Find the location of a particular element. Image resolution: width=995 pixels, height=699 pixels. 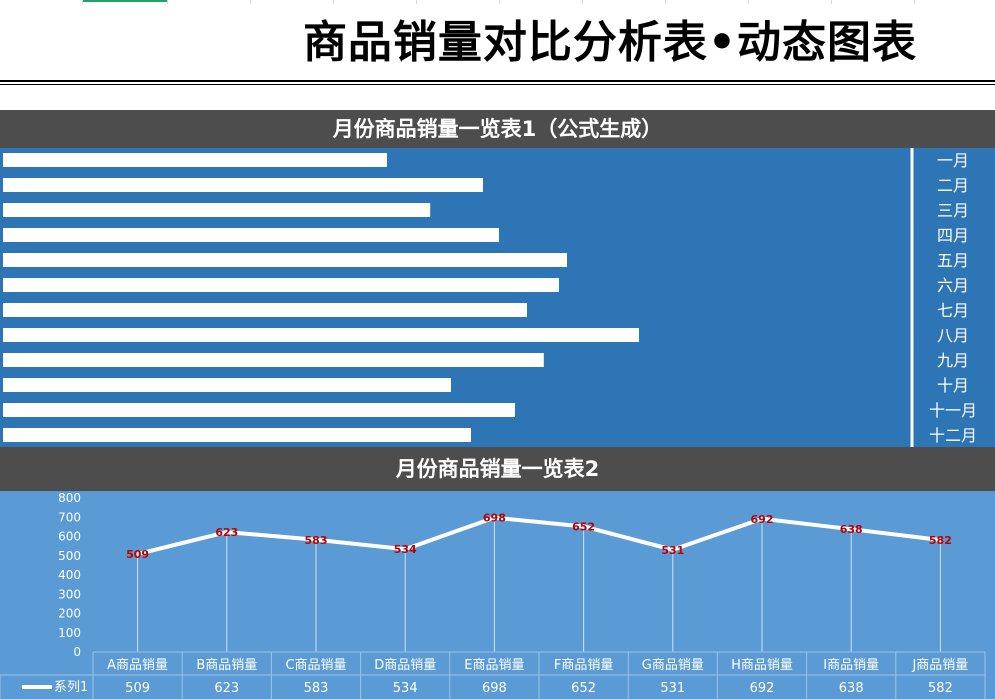

x-category-label: F商品销量 is located at coordinates (583, 665).